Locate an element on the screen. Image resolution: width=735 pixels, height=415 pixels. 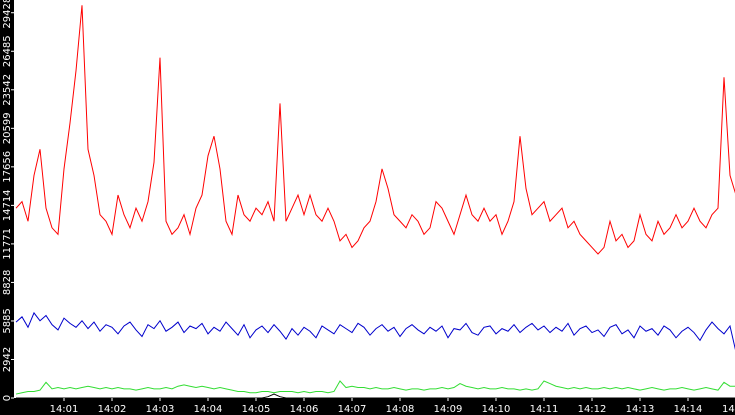
x-tick-label: 14:01 is located at coordinates (64, 409).